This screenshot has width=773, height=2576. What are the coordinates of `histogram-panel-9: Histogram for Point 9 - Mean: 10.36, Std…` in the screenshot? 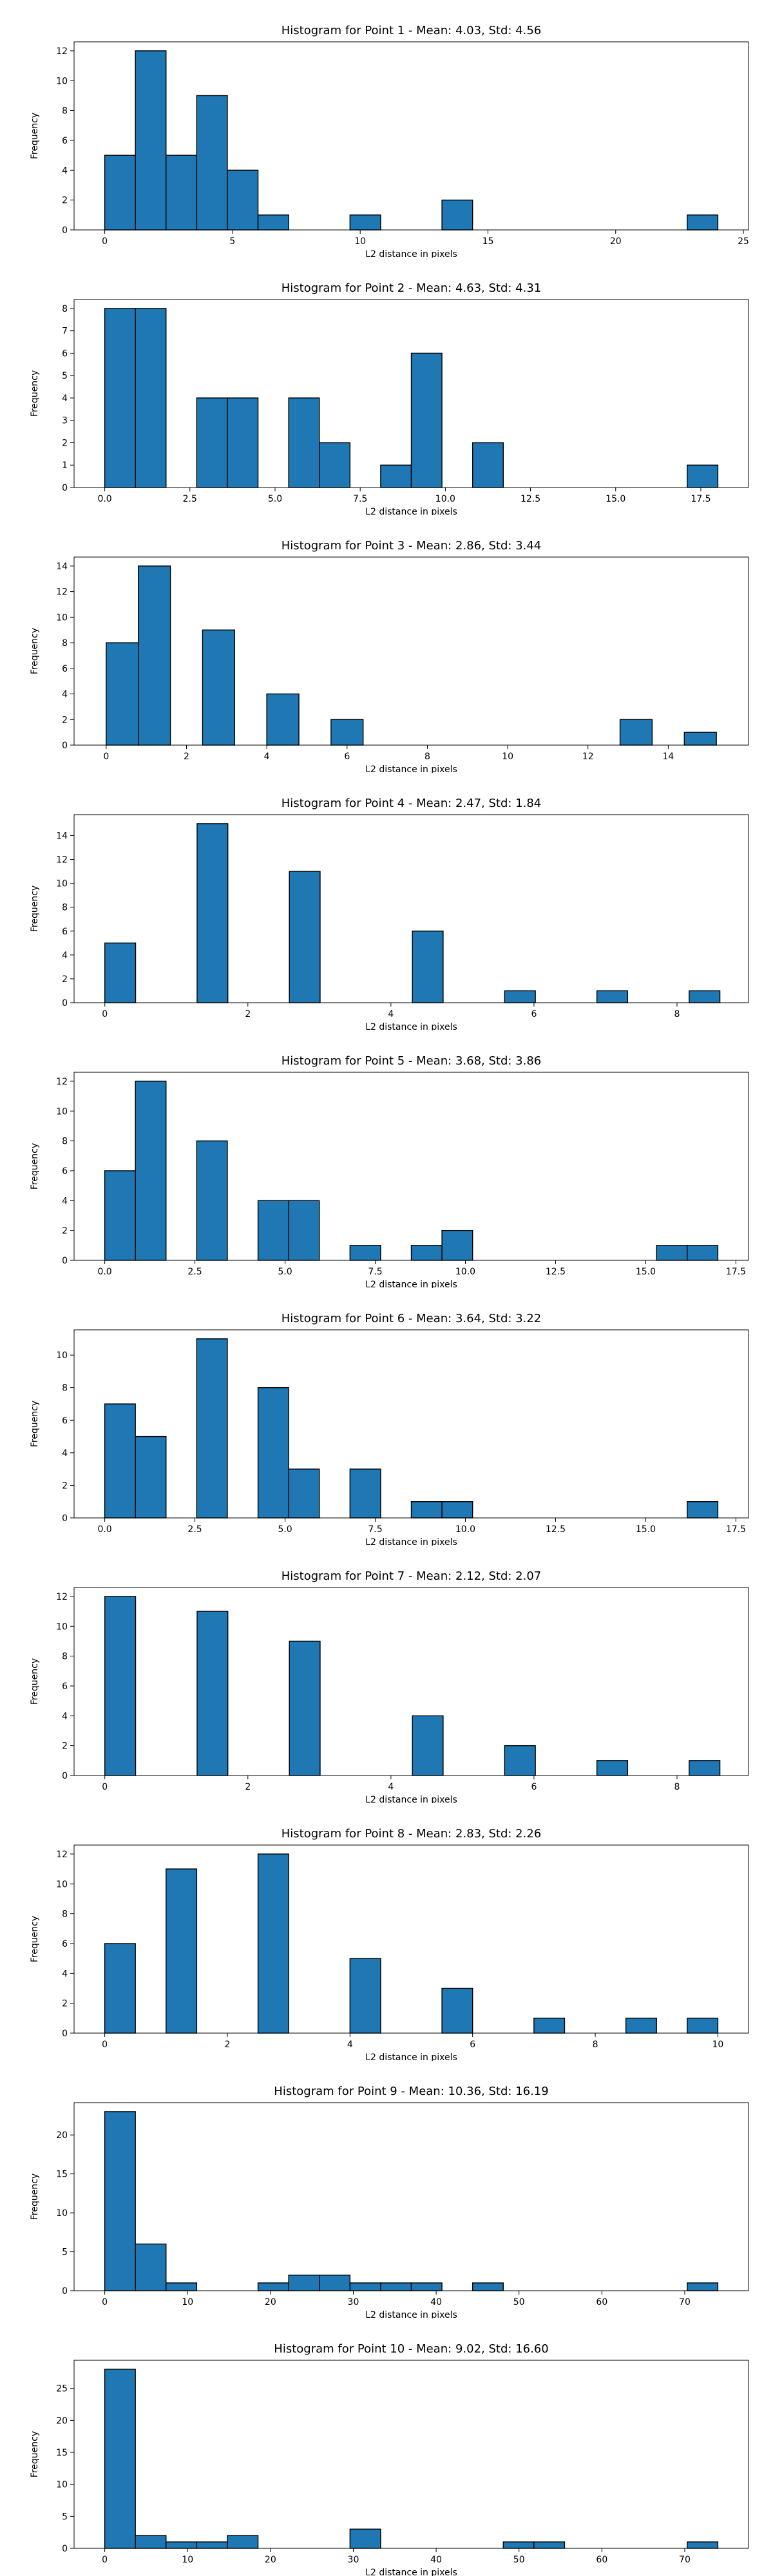 It's located at (386, 2189).